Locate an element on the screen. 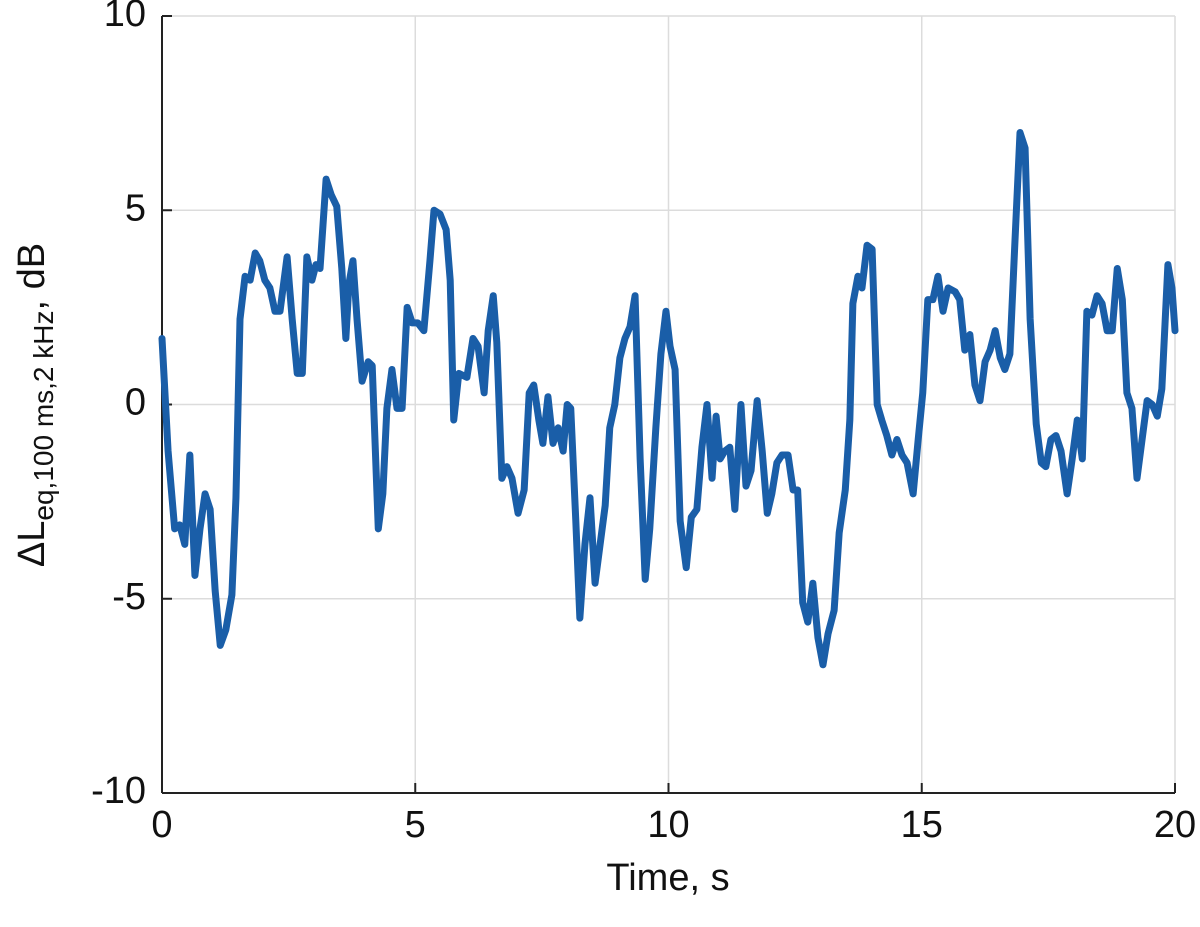 The image size is (1200, 927). x-tick-label: 15 is located at coordinates (922, 825).